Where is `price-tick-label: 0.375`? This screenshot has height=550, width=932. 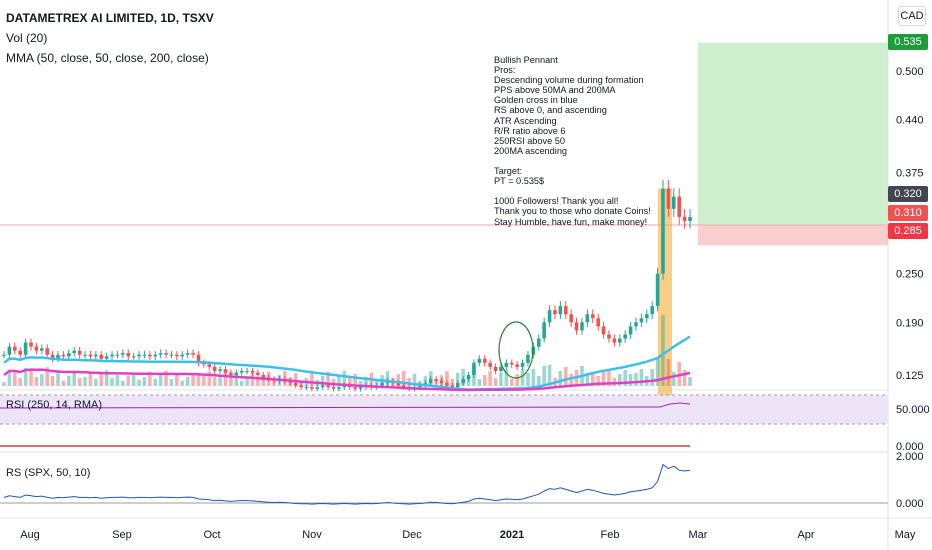
price-tick-label: 0.375 is located at coordinates (910, 173).